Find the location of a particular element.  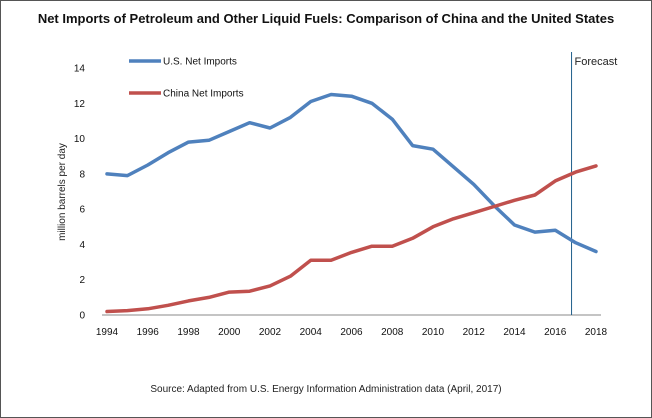

y-tick-label: 0 is located at coordinates (82, 316).